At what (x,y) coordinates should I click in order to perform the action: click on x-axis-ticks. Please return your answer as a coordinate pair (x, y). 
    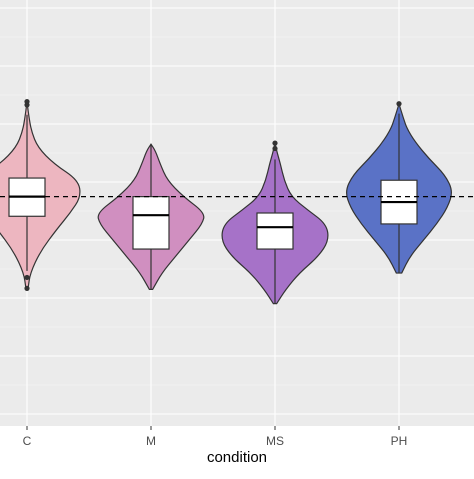
    Looking at the image, I should click on (213, 428).